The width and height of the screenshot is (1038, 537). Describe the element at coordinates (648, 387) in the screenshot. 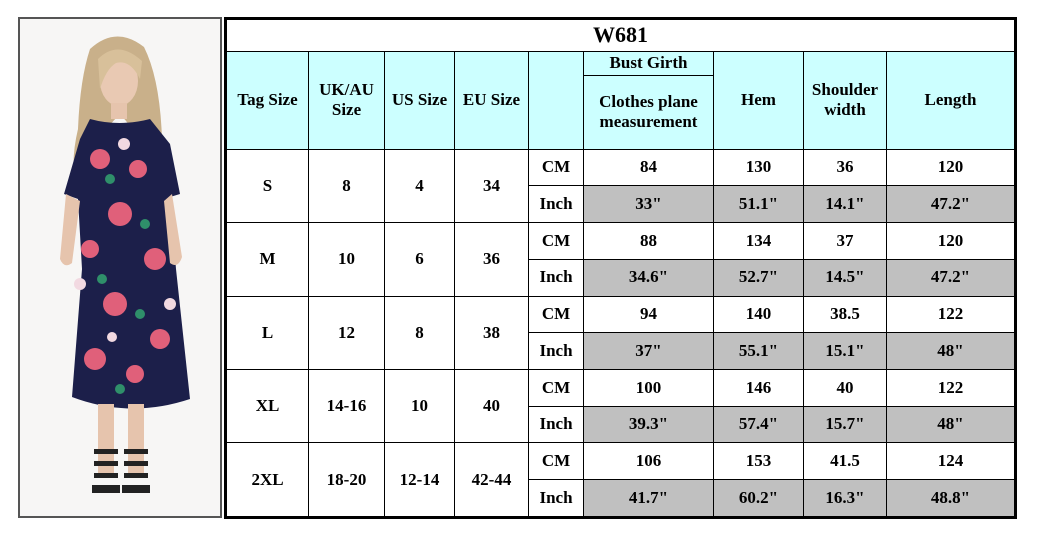

I see `bust-cm-cell: 100` at that location.